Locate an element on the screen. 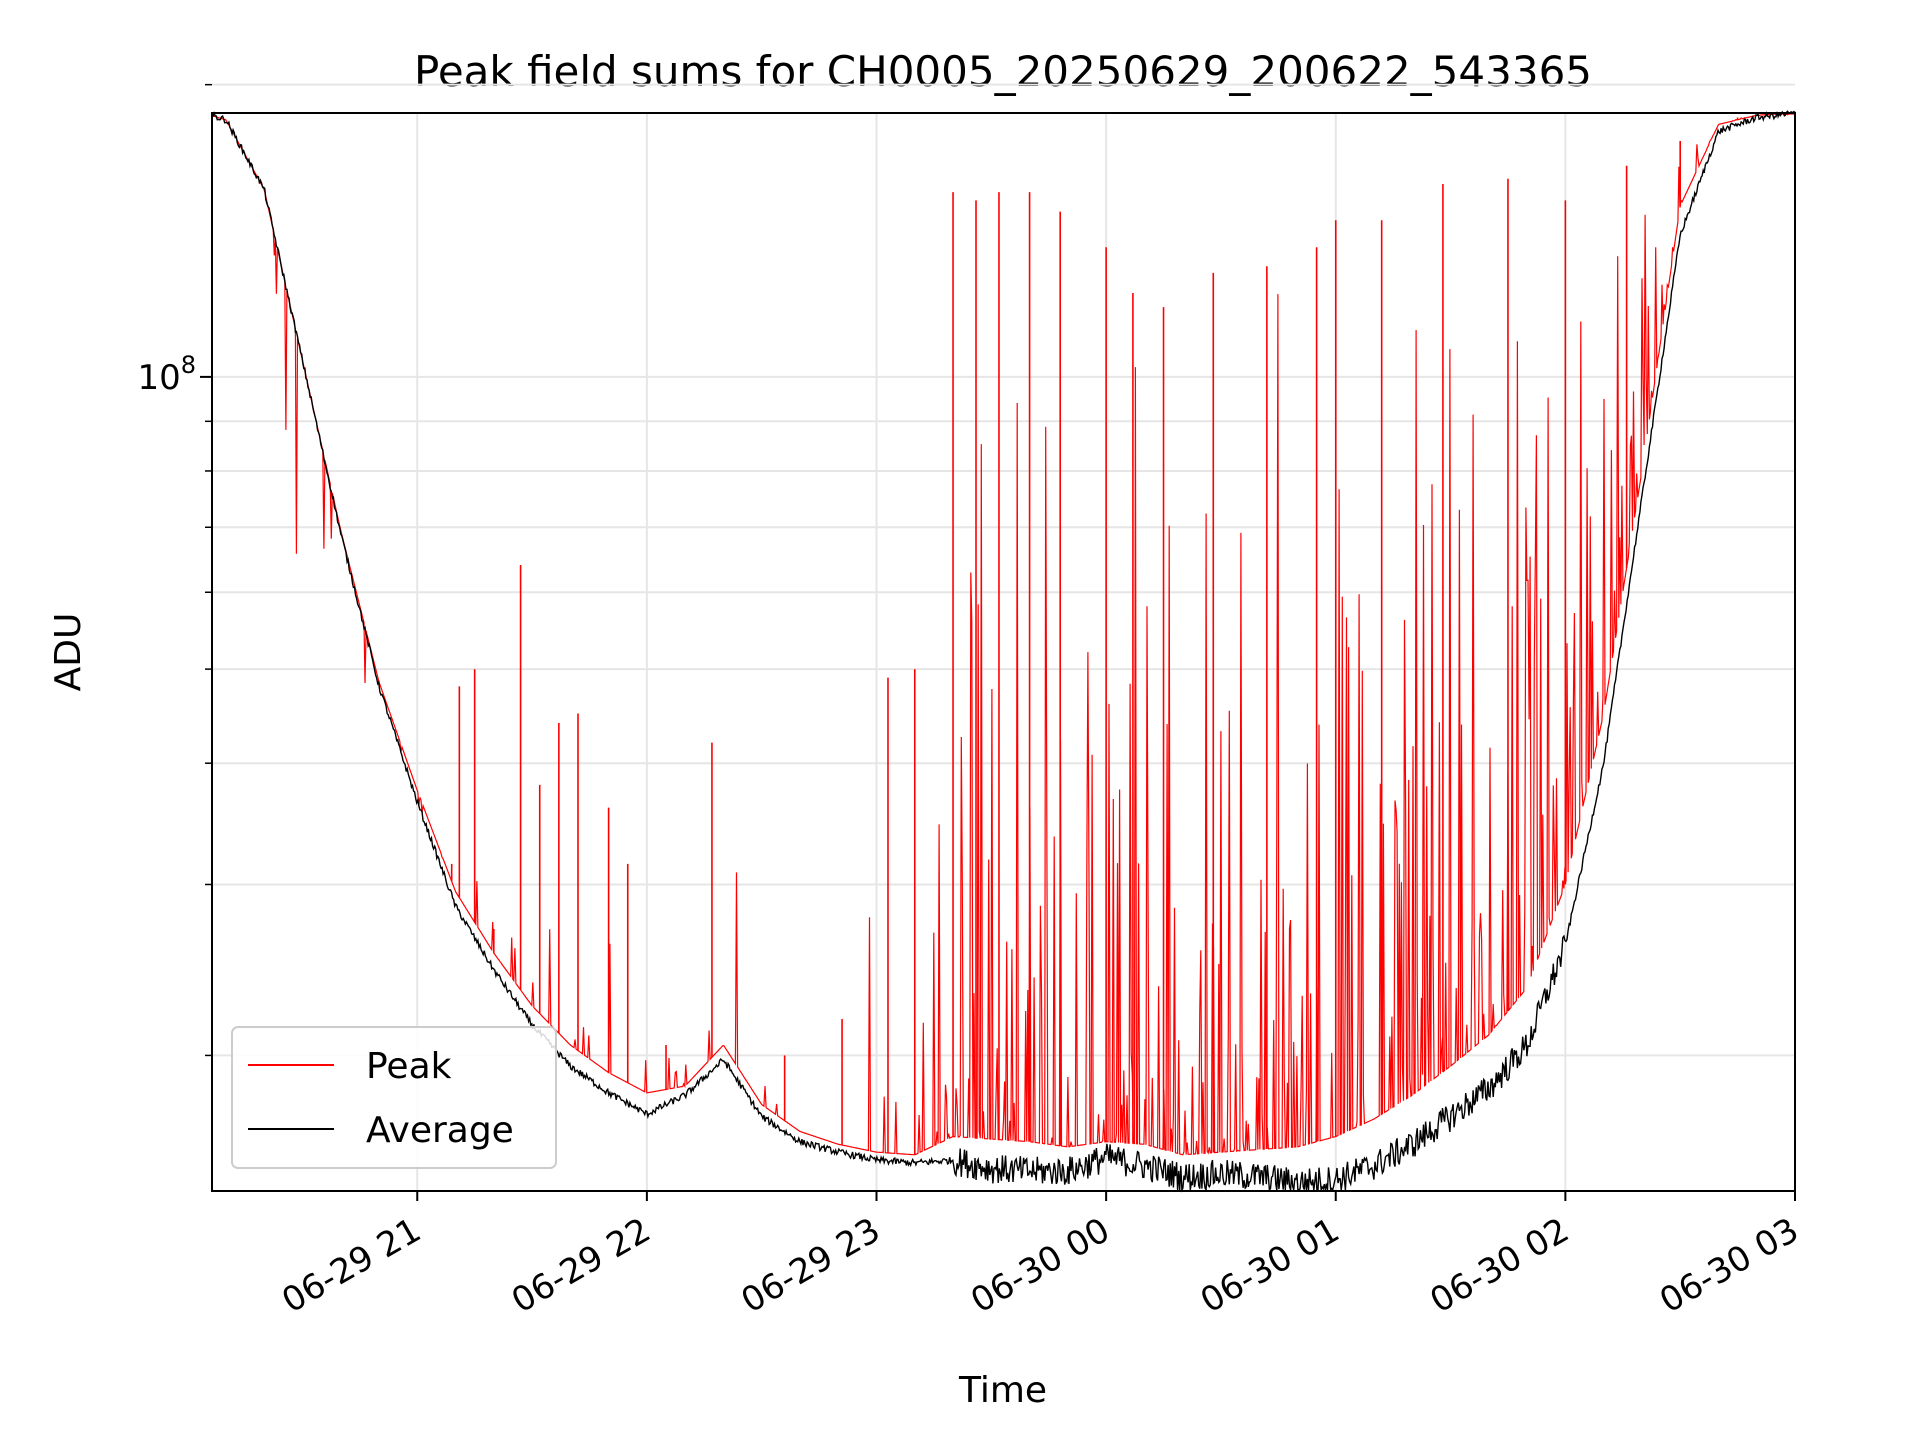  legend: Peak Average is located at coordinates (394, 1097).